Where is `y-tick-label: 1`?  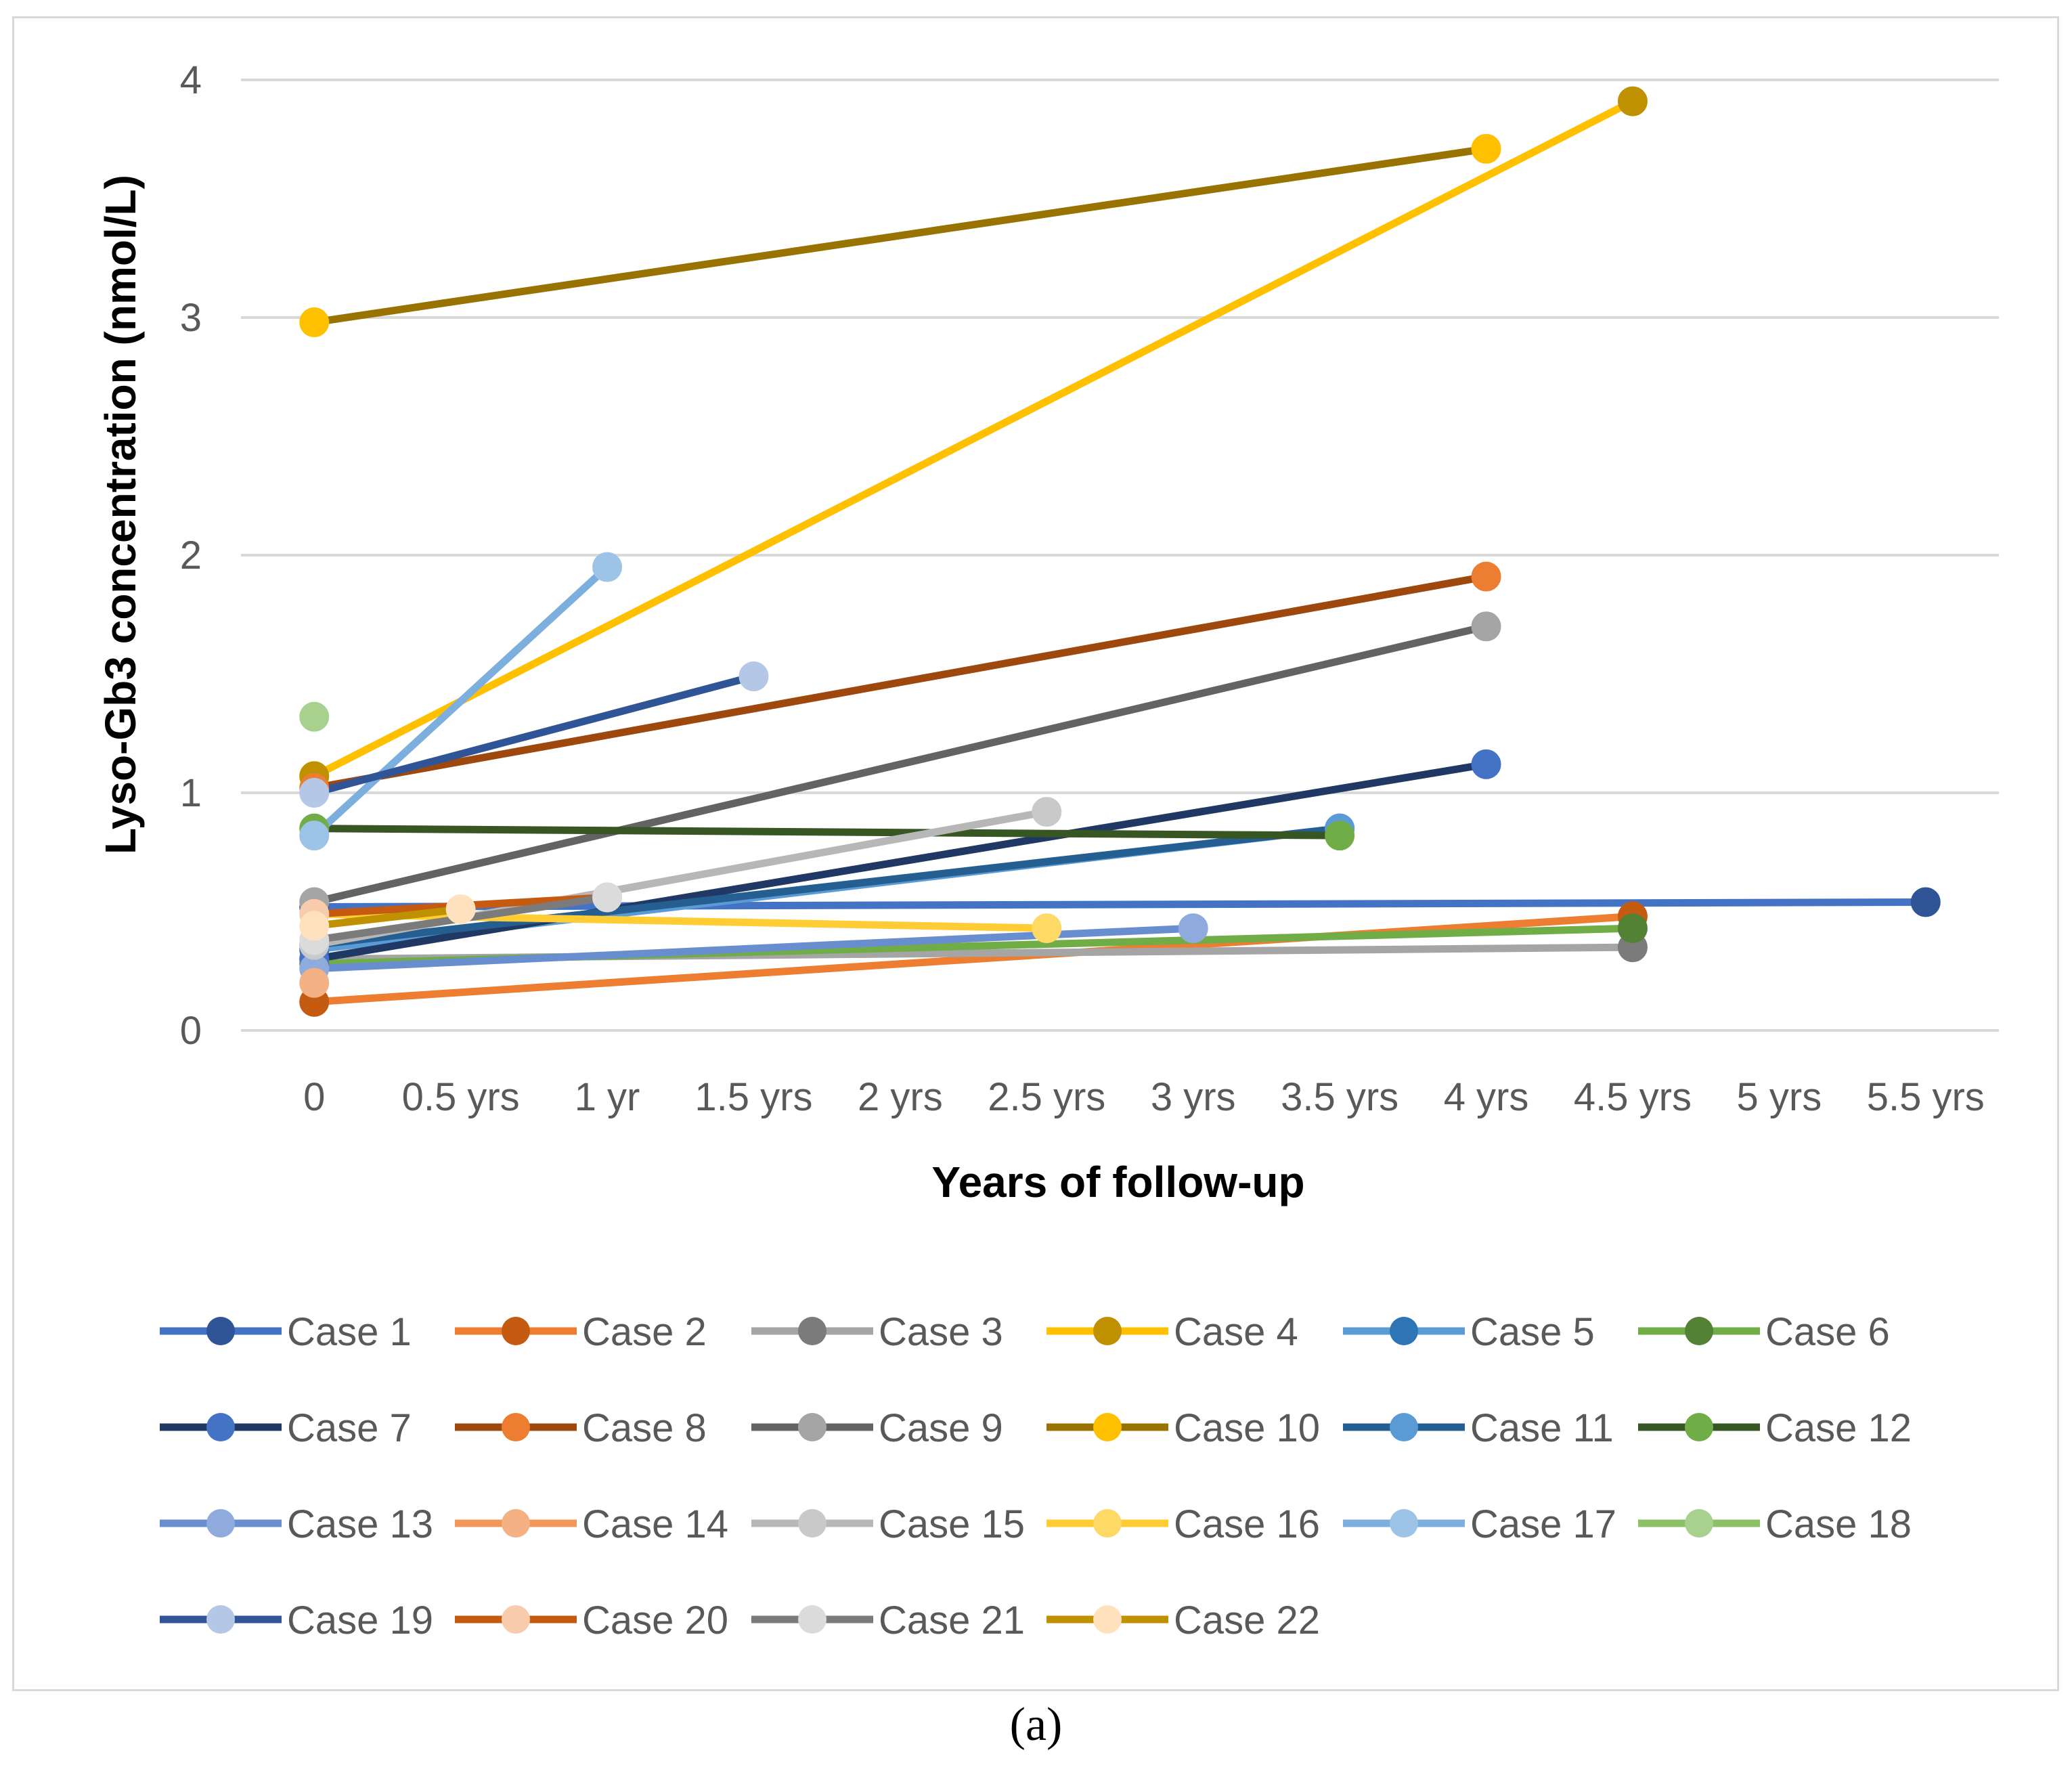
y-tick-label: 1 is located at coordinates (191, 793).